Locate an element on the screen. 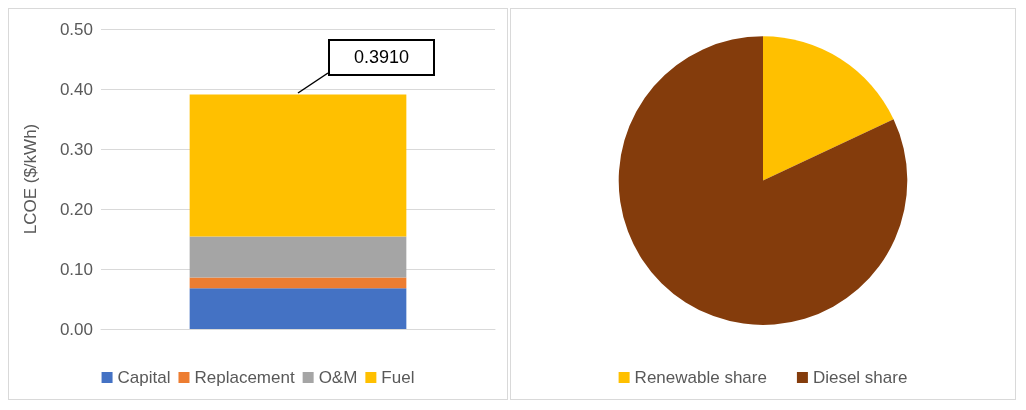 The width and height of the screenshot is (1026, 410). legend-label: Capital is located at coordinates (144, 377).